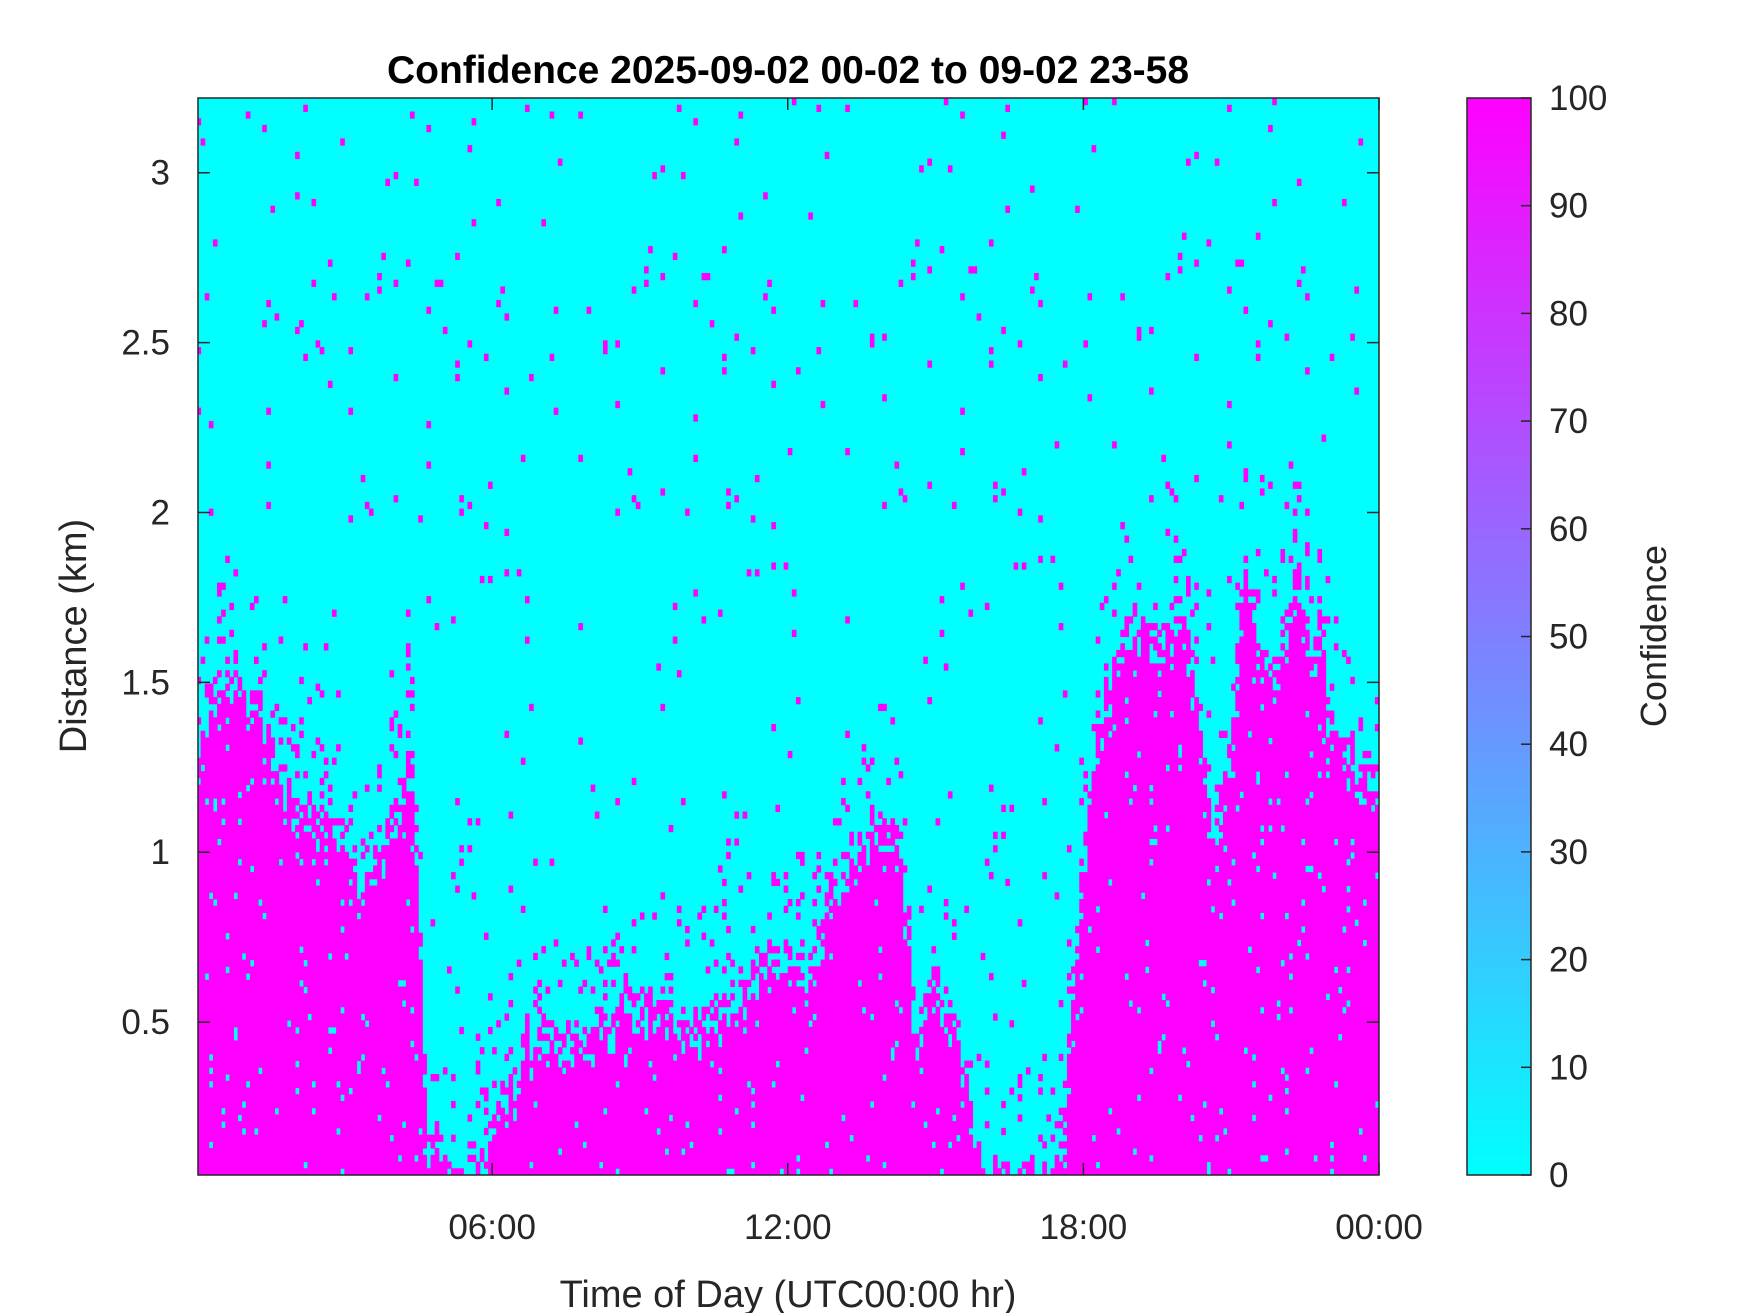 This screenshot has width=1750, height=1313. I want to click on colorbar-tick-label: 90, so click(1568, 206).